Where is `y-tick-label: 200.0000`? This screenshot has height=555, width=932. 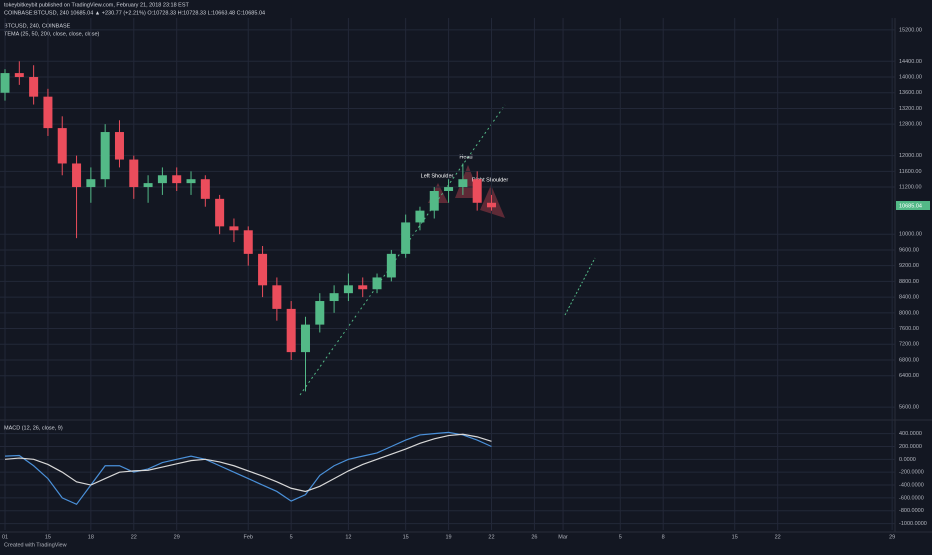 y-tick-label: 200.0000 is located at coordinates (910, 447).